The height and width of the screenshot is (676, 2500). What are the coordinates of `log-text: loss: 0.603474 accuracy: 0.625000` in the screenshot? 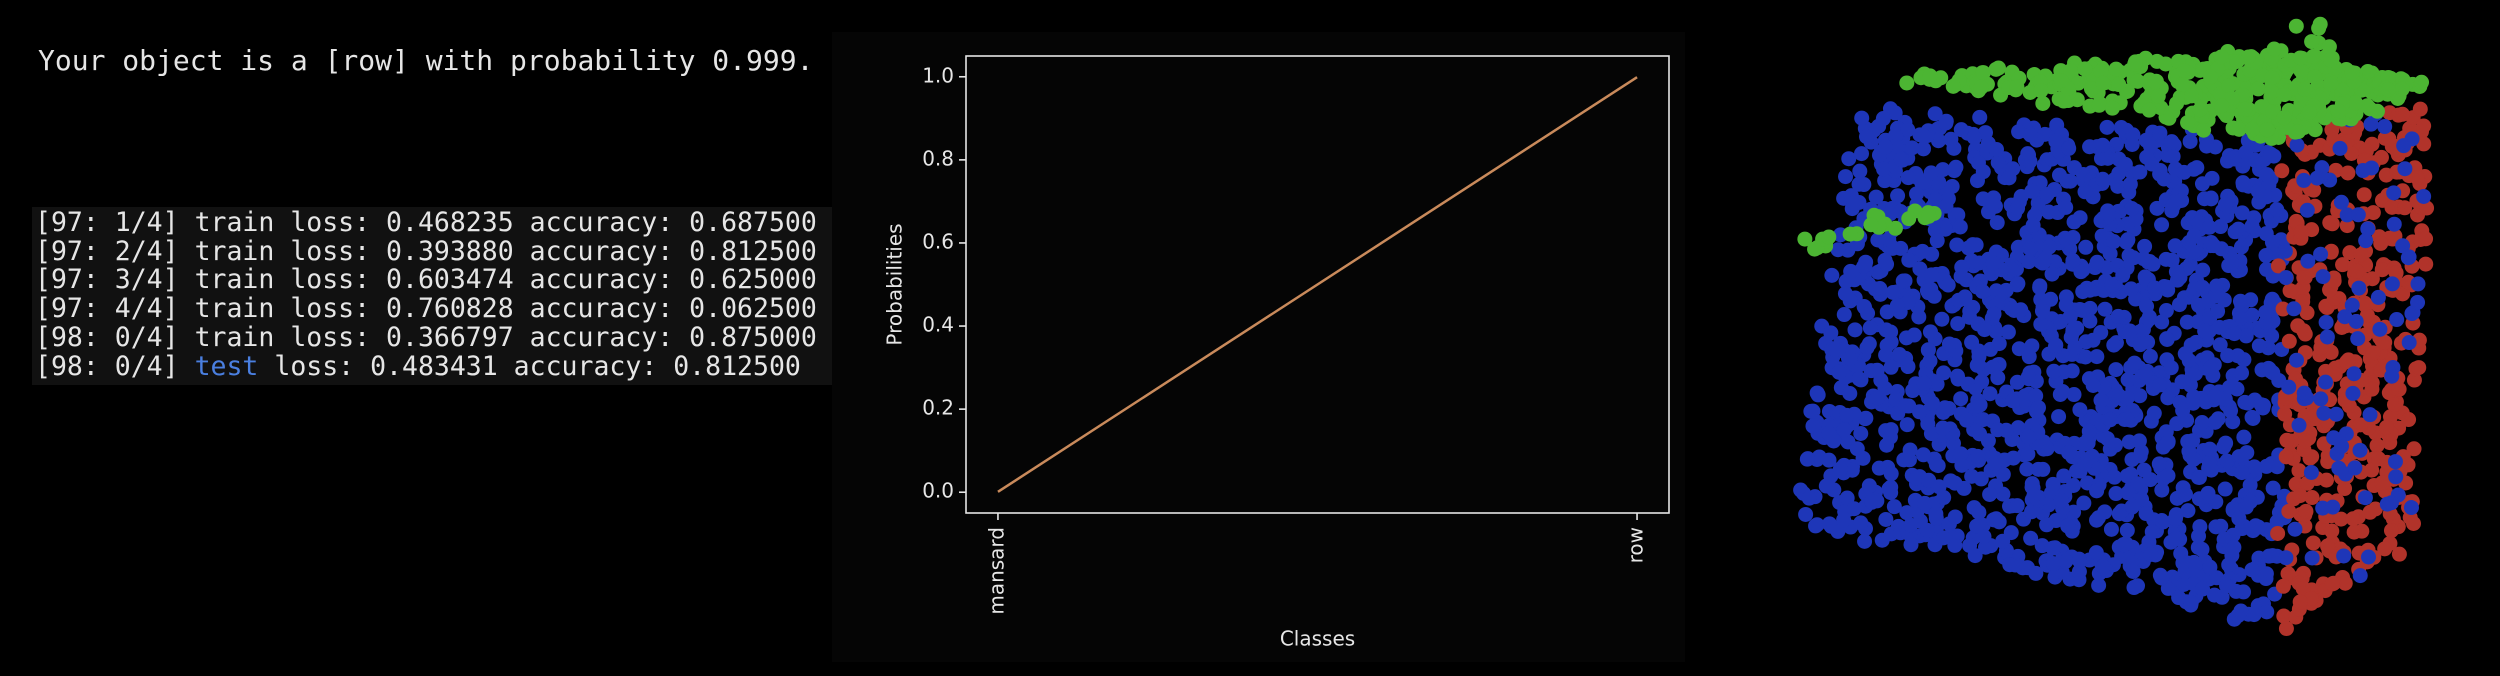 It's located at (553, 280).